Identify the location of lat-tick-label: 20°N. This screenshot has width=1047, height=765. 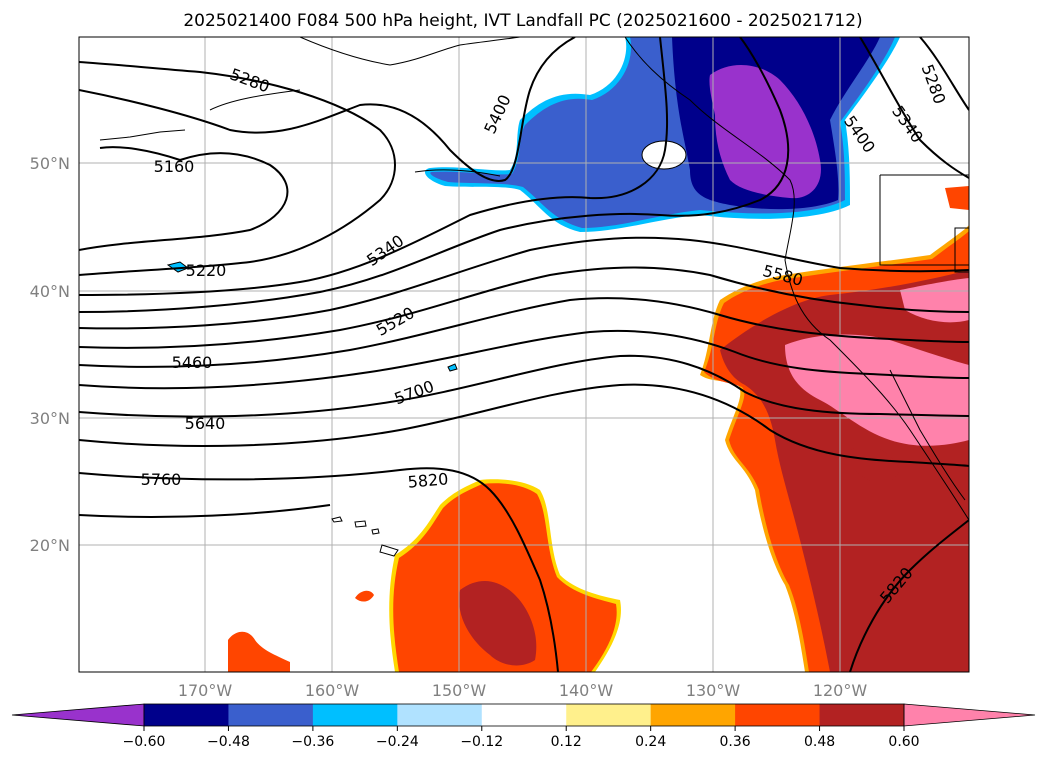
(50, 545).